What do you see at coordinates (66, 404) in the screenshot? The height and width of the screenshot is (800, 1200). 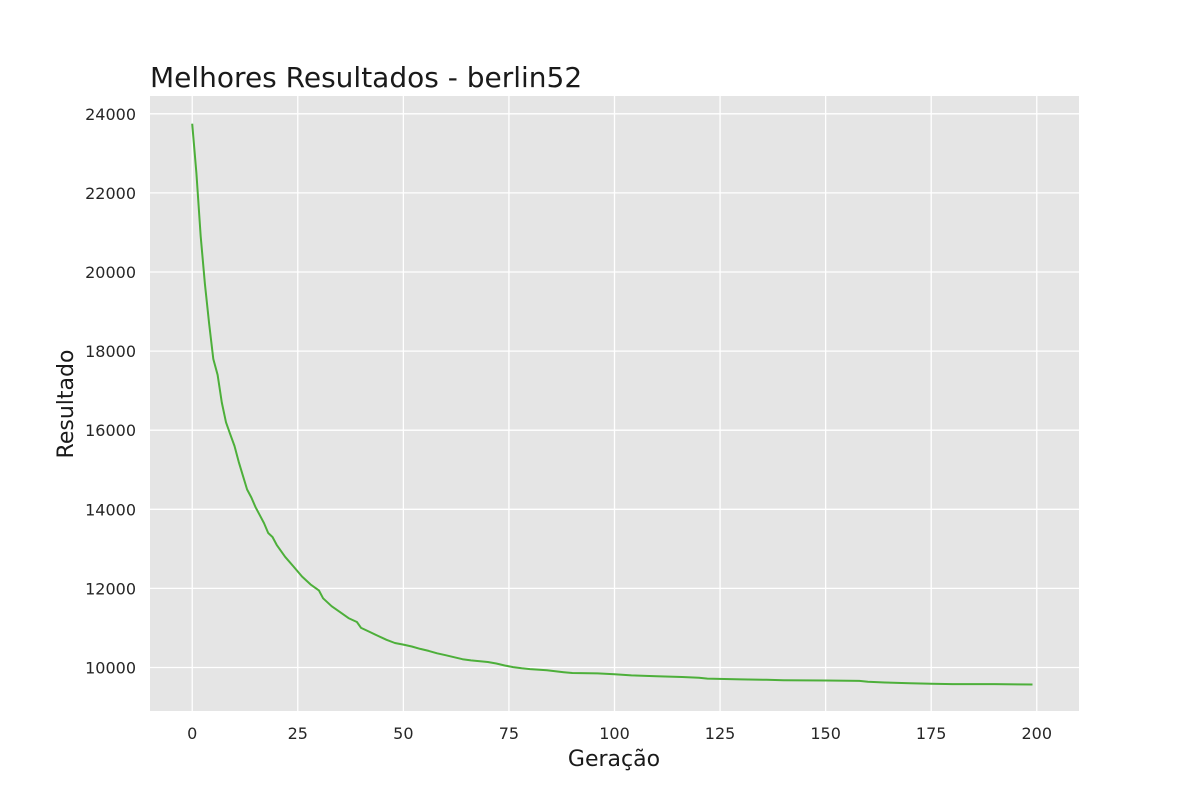 I see `y-axis-label: Resultado` at bounding box center [66, 404].